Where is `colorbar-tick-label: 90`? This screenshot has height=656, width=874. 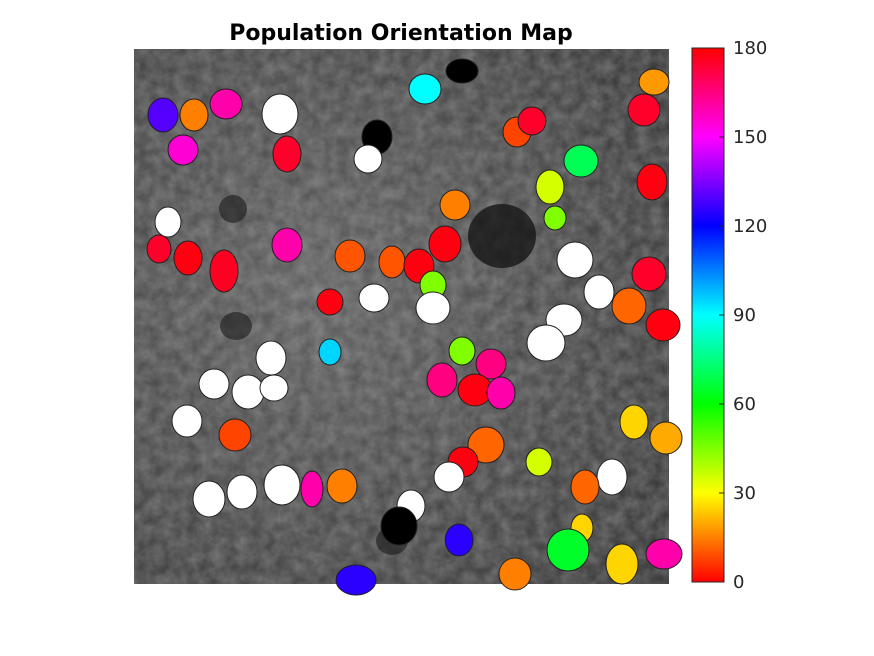
colorbar-tick-label: 90 is located at coordinates (744, 315).